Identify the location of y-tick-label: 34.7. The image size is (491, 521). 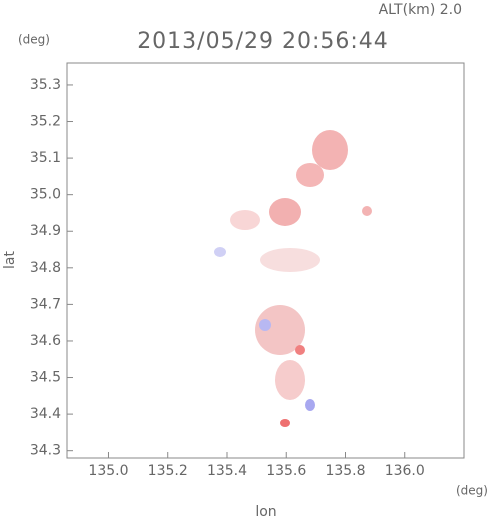
(45, 304).